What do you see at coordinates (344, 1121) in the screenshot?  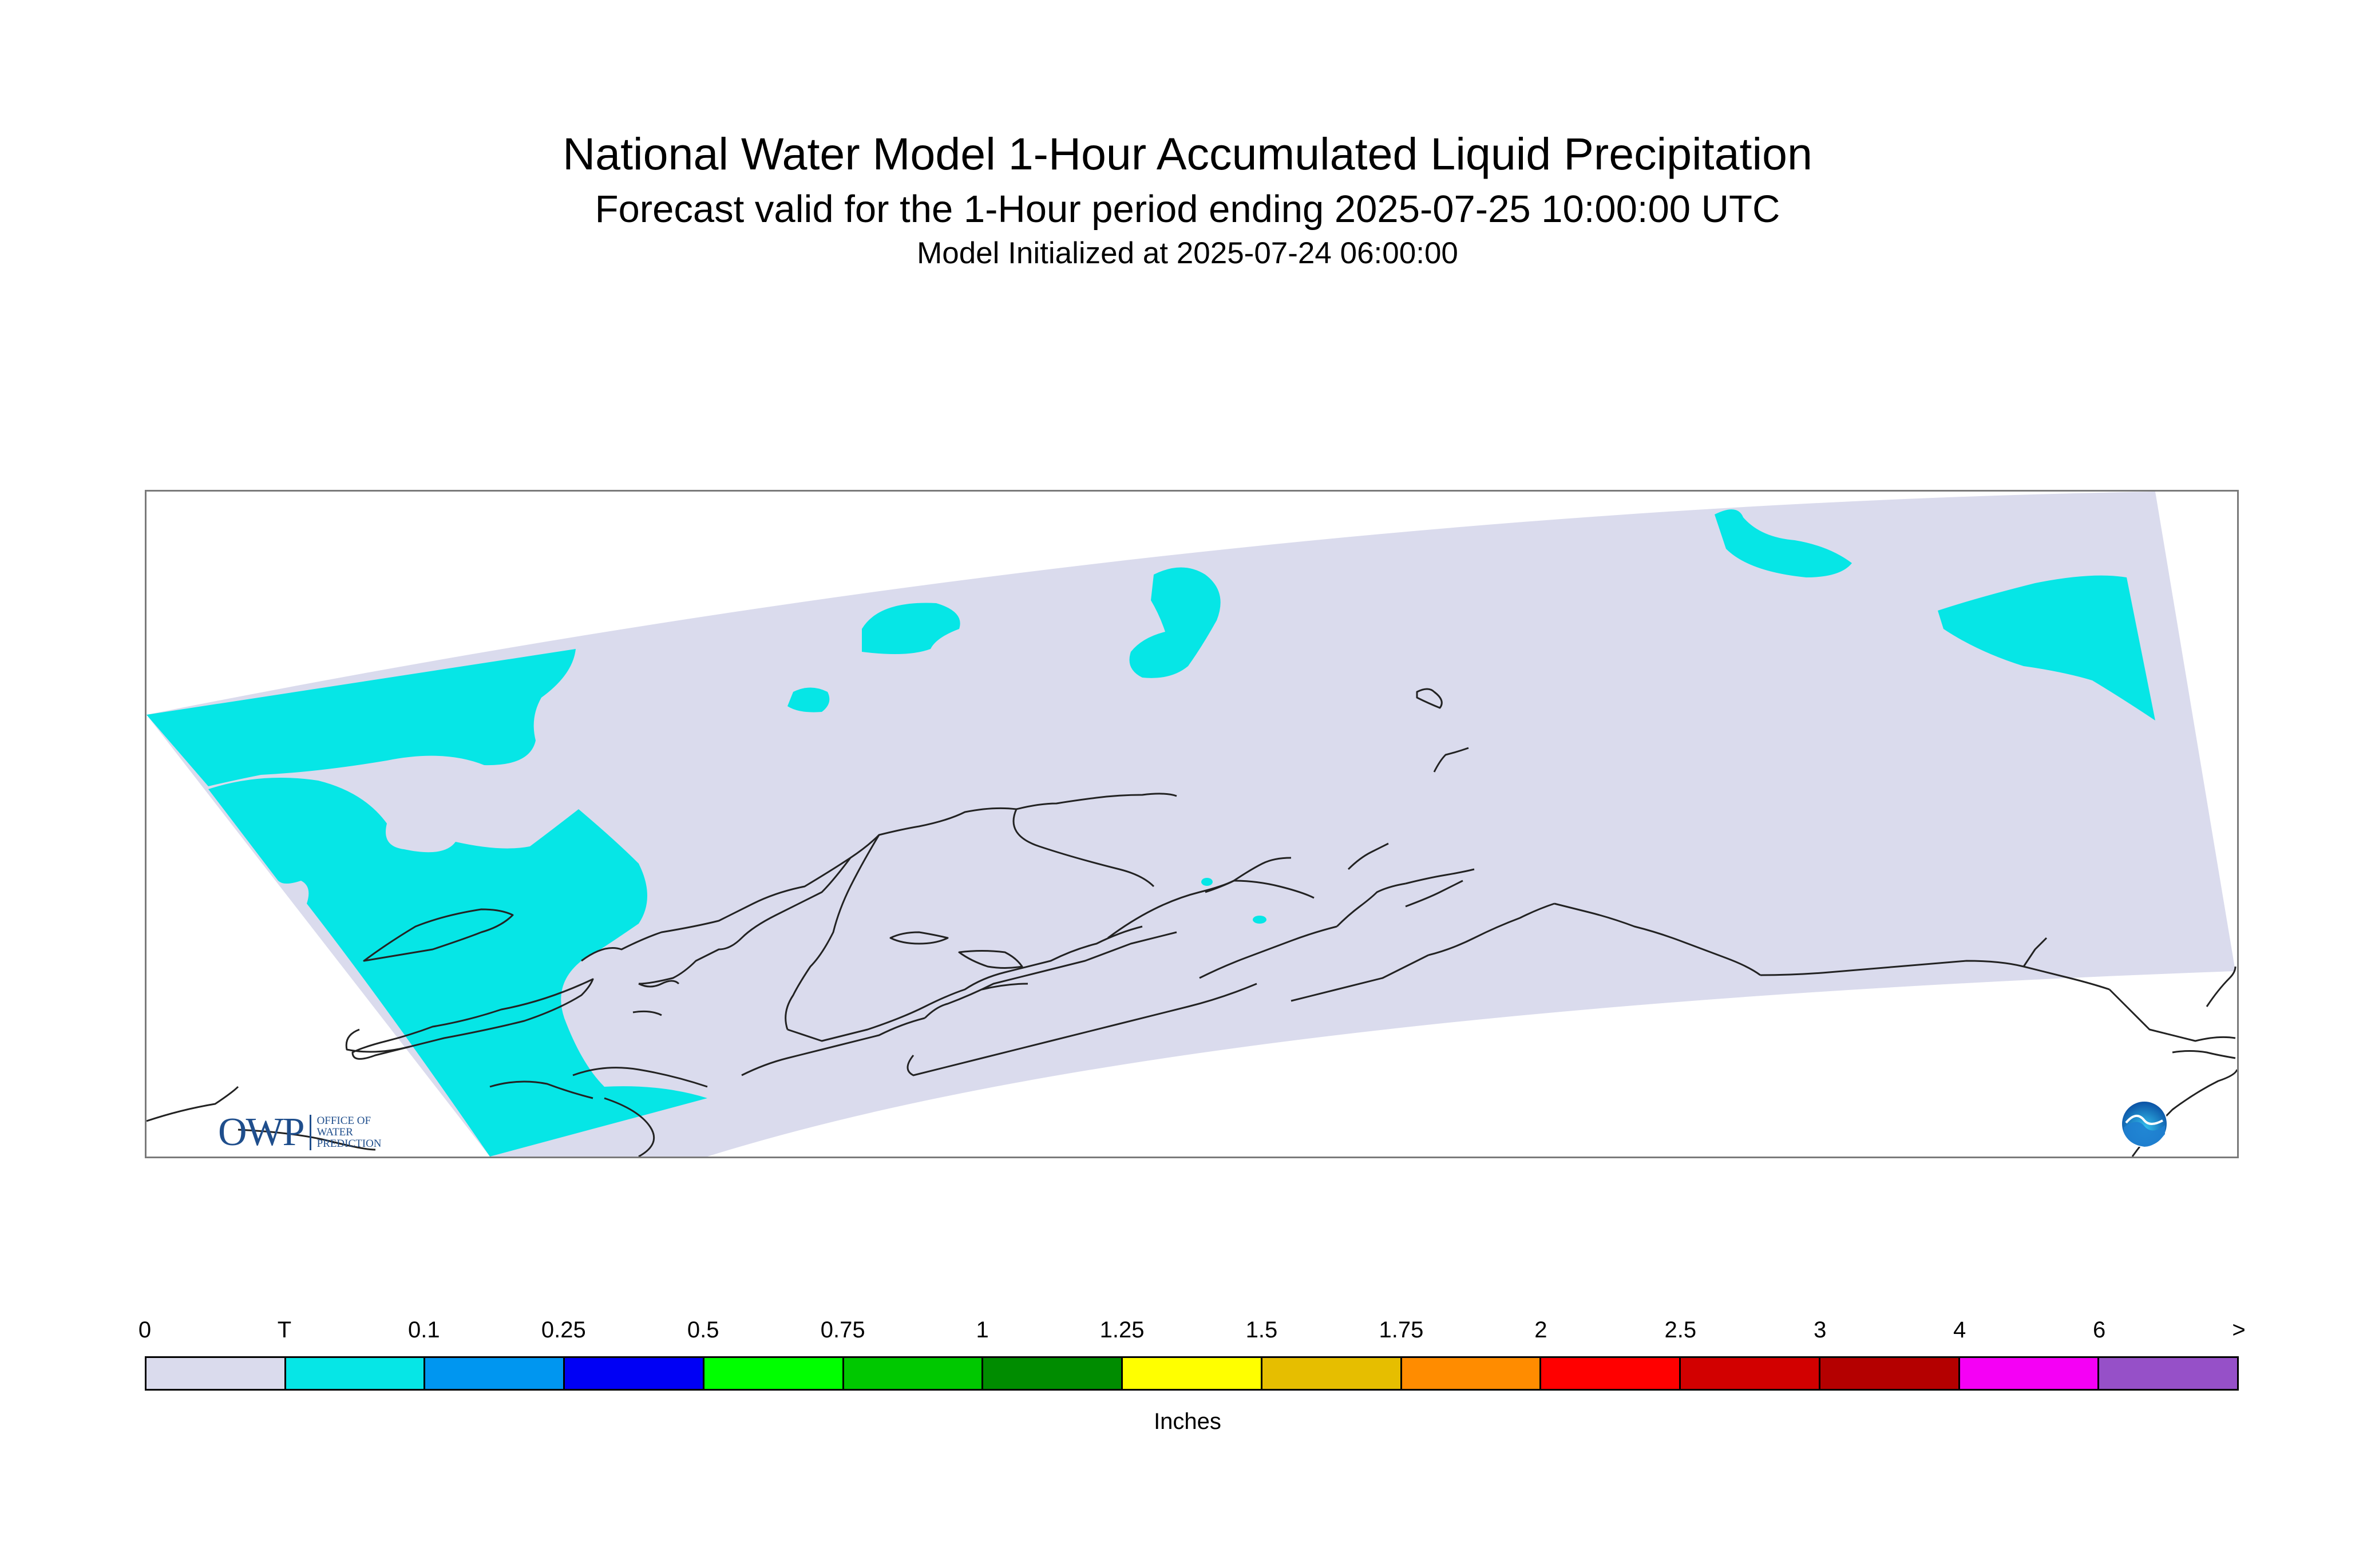 I see `owp-logo-line-1: OFFICE OF` at bounding box center [344, 1121].